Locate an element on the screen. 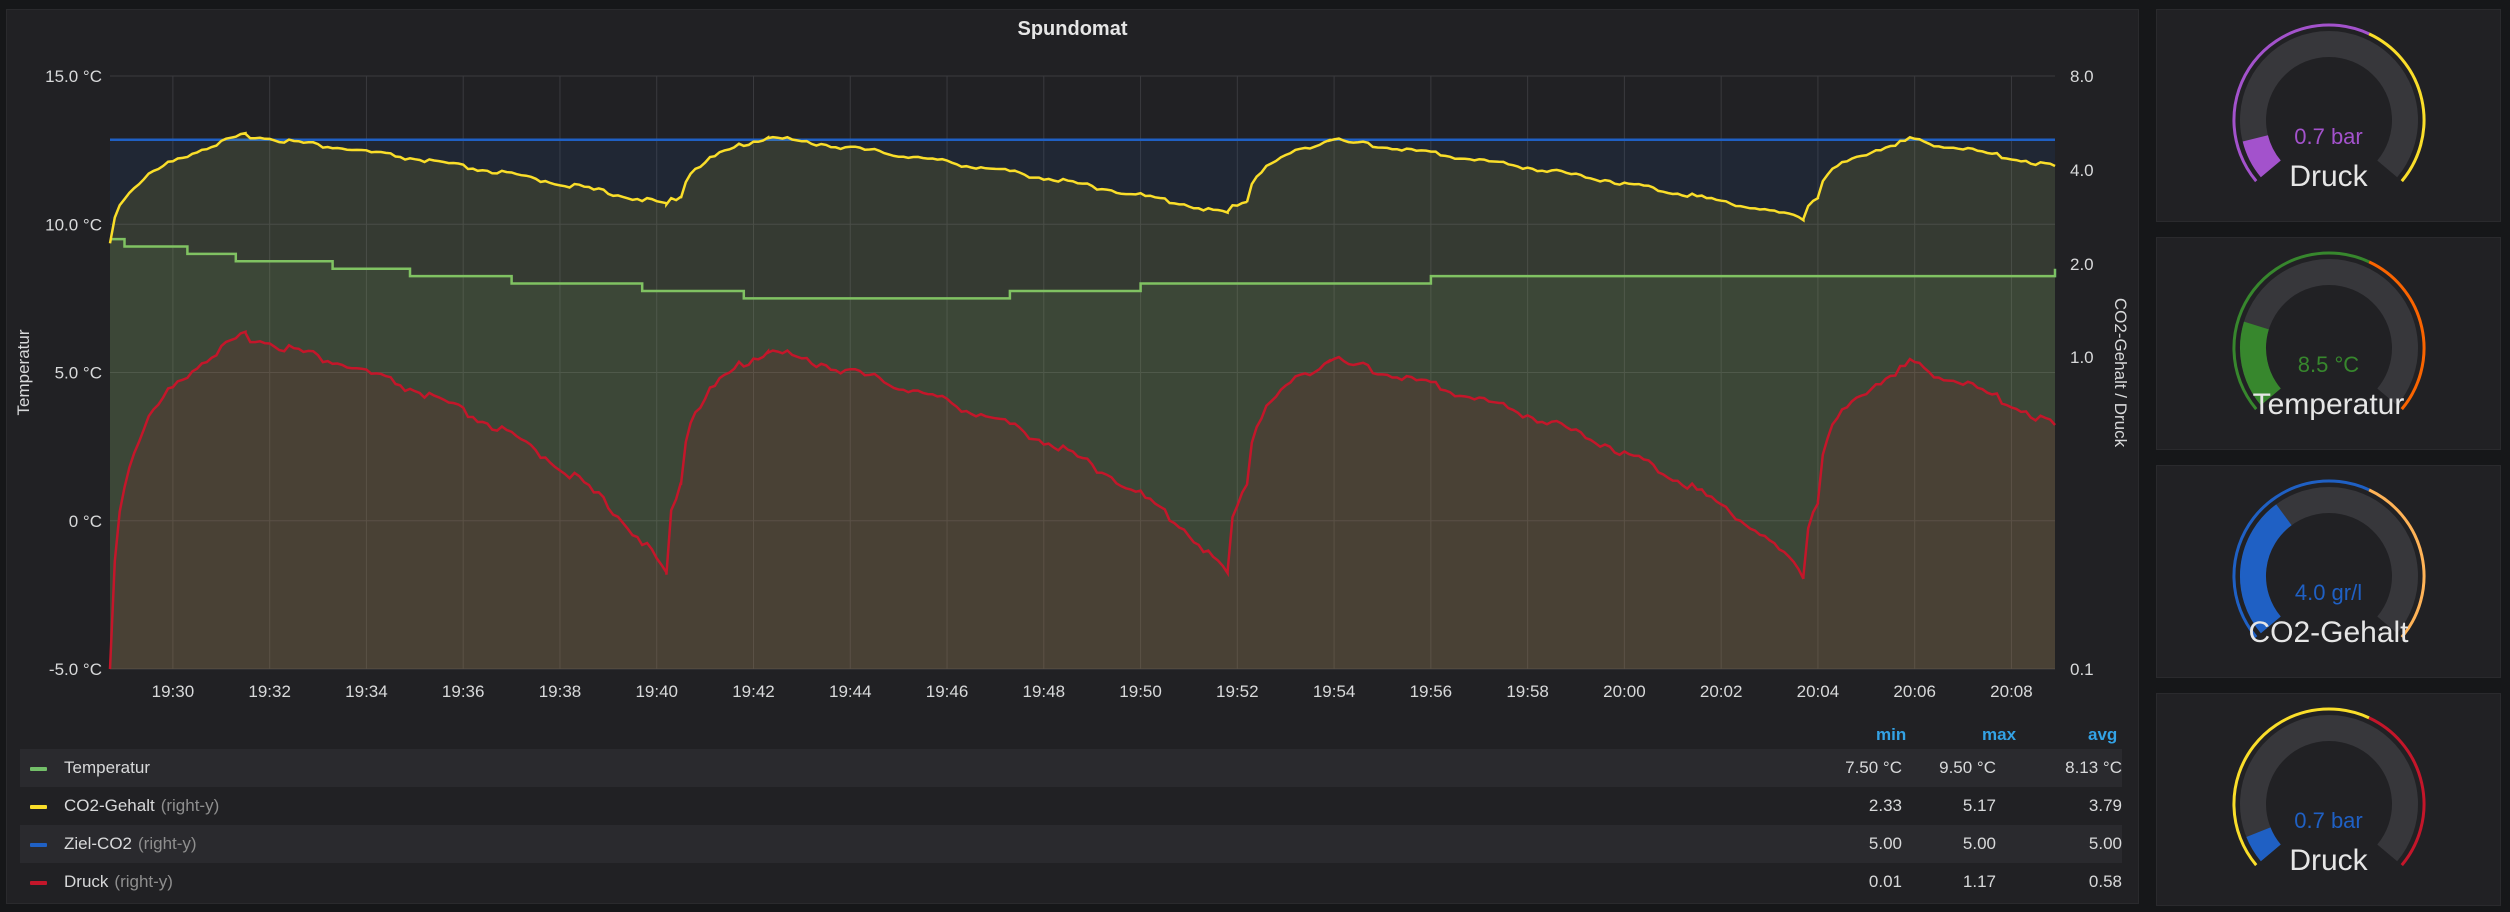  legend-row: CO2-Gehalt (right-y) 2.33 5.17 3.79 is located at coordinates (1071, 806).